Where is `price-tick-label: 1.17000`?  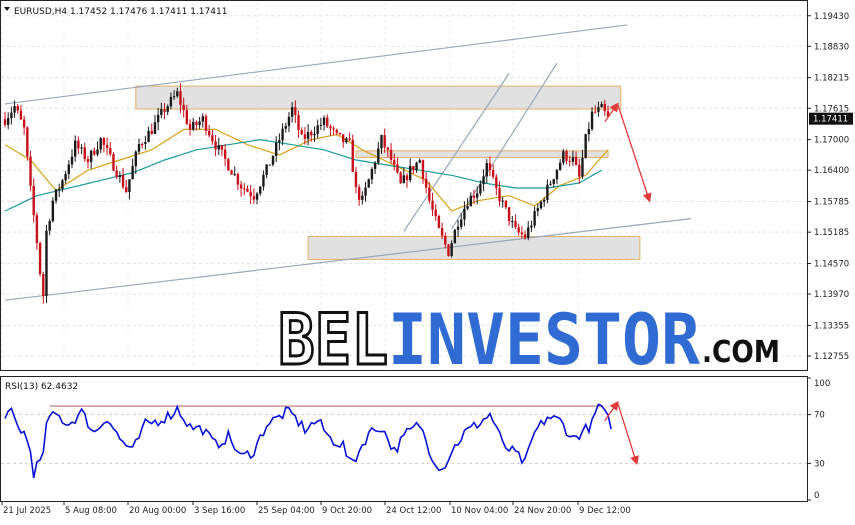 price-tick-label: 1.17000 is located at coordinates (831, 141).